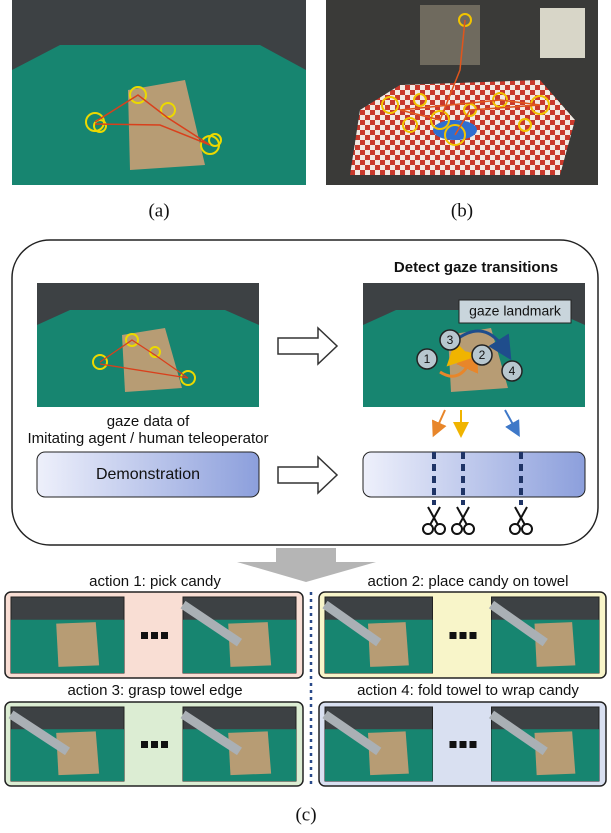  I want to click on step-title: Detect gaze transitions, so click(476, 267).